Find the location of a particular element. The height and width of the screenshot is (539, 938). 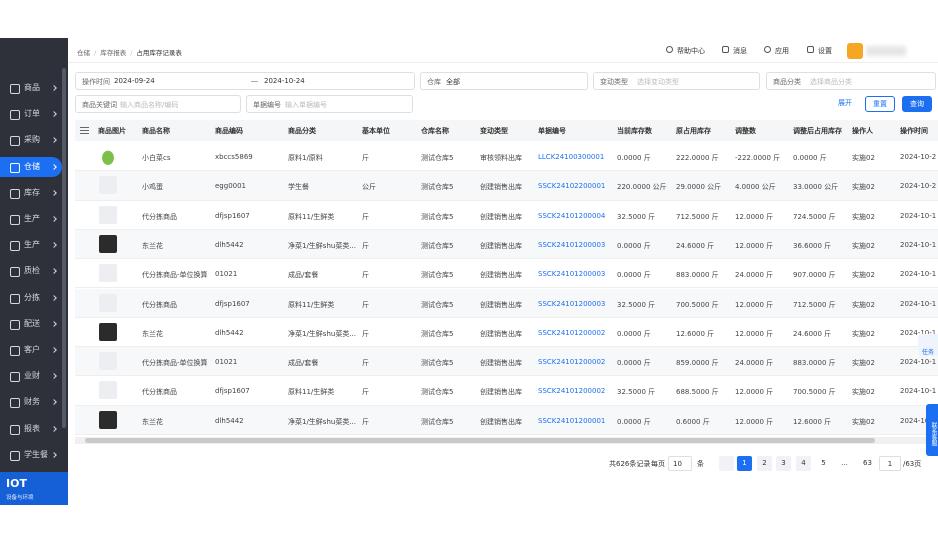

table-cell: 东兰花 is located at coordinates (152, 245).